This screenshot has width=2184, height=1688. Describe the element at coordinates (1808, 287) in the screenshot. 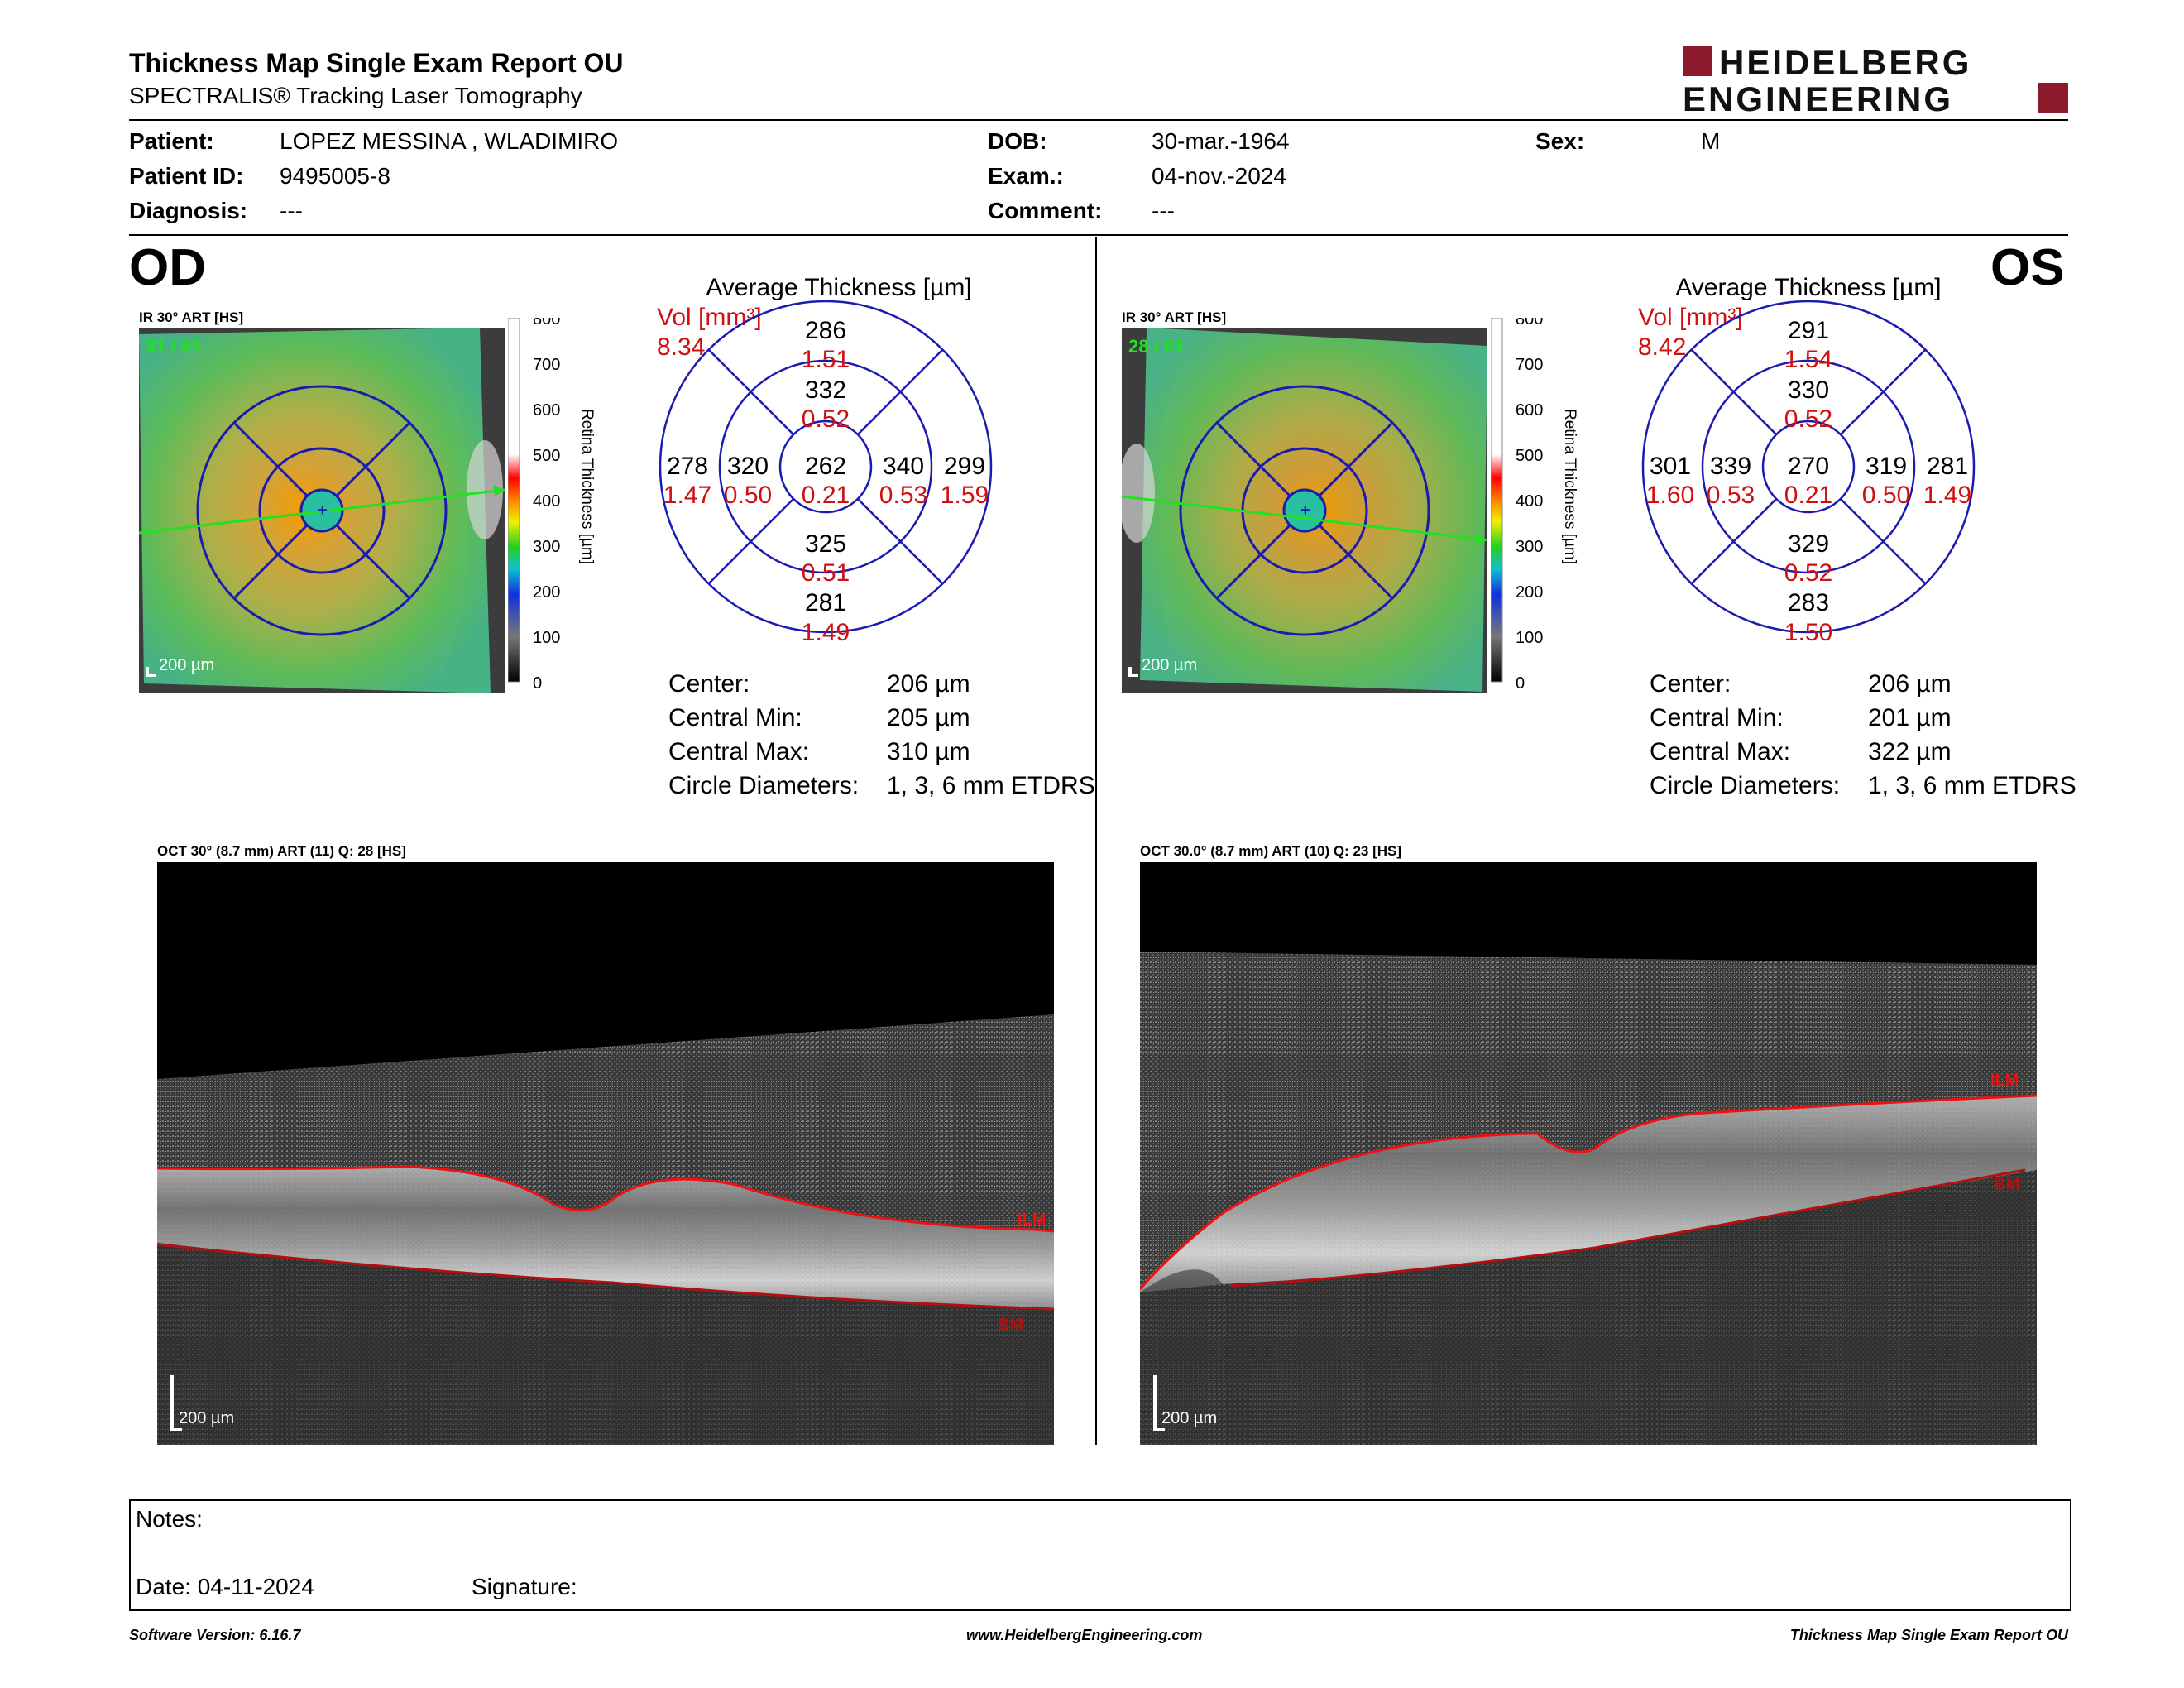

I see `os-avg-title: Average Thickness [µm]` at that location.